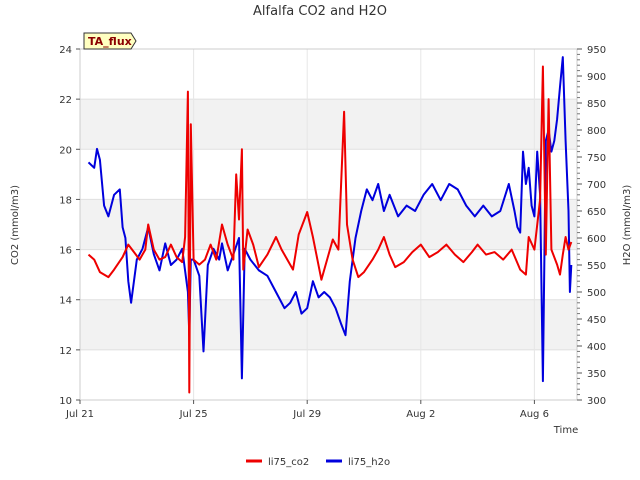 This screenshot has height=480, width=640. Describe the element at coordinates (306, 414) in the screenshot. I see `x-tick-label: Jul 29` at that location.